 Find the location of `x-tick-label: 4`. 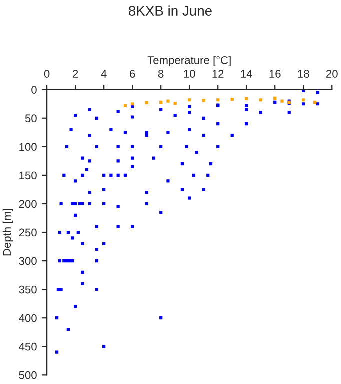

x-tick-label: 4 is located at coordinates (104, 74).